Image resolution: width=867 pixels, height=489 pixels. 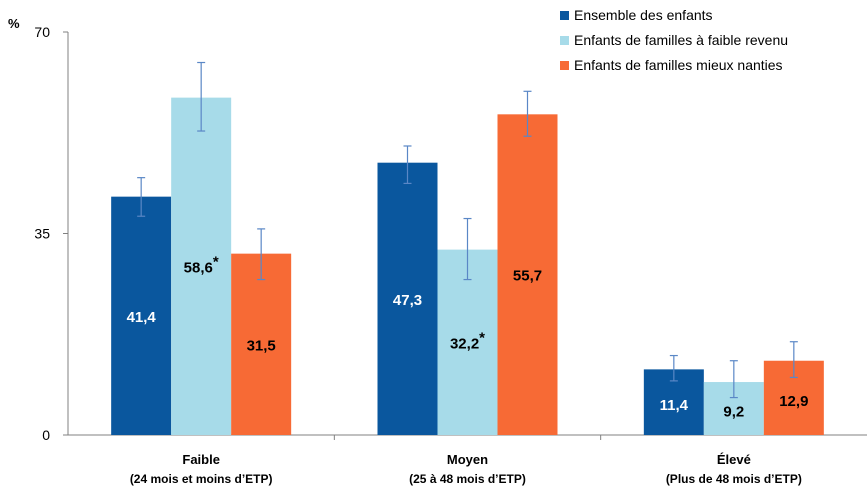 What do you see at coordinates (734, 479) in the screenshot?
I see `x-category-sublabel: (Plus de 48 mois d’ETP)` at bounding box center [734, 479].